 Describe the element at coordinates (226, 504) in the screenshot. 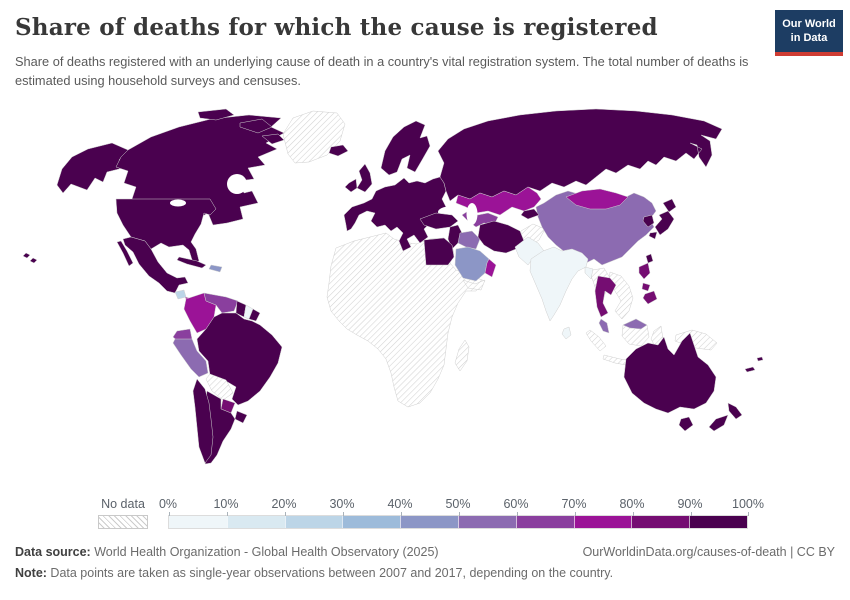

I see `legend-tick-label-10%: 10%` at that location.